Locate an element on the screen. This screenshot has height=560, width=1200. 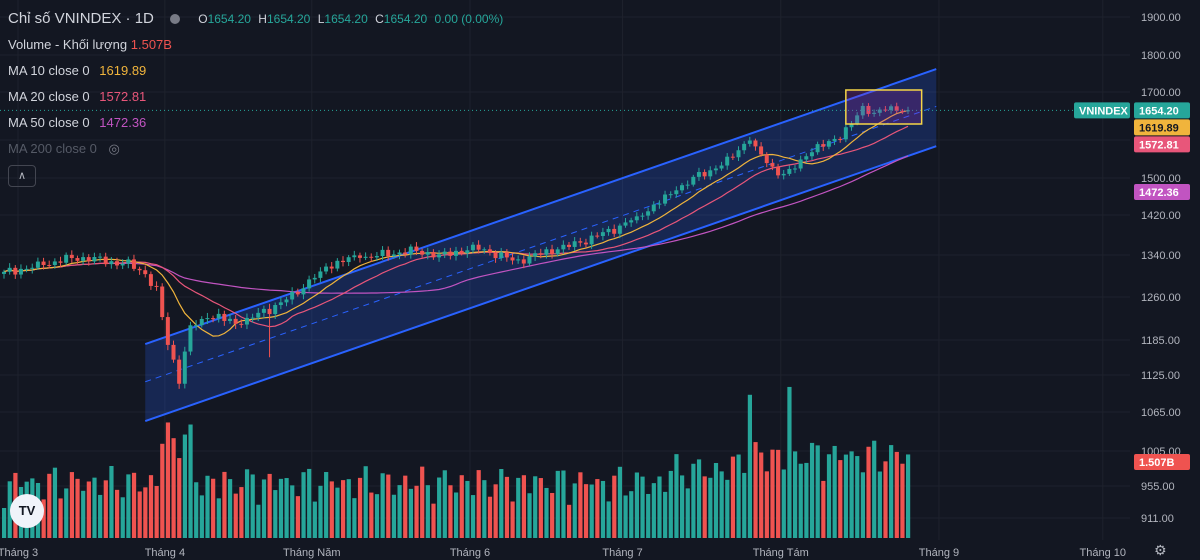
symbol-title: Chỉ số VNINDEX · 1D is located at coordinates (81, 18).